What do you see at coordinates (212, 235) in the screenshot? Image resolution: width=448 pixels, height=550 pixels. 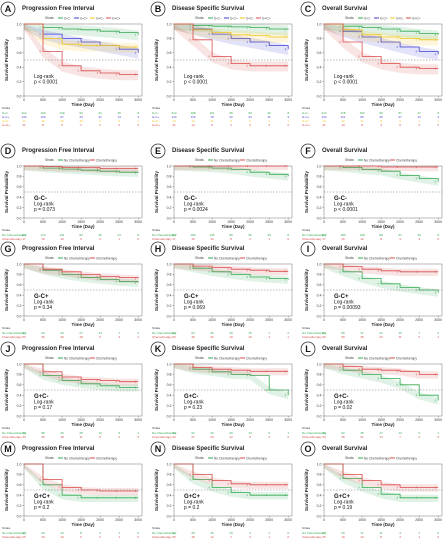 I see `risk-cell: 135` at bounding box center [212, 235].